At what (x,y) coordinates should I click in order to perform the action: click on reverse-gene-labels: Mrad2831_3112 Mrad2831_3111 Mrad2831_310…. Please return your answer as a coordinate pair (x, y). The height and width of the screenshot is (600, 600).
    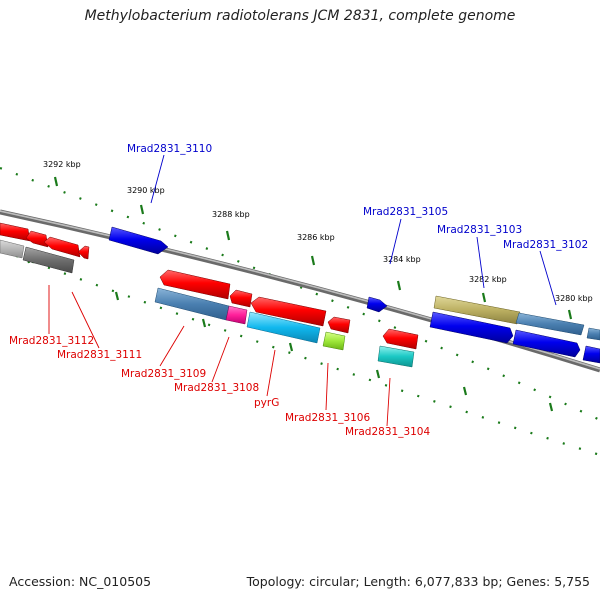
    Looking at the image, I should click on (219, 386).